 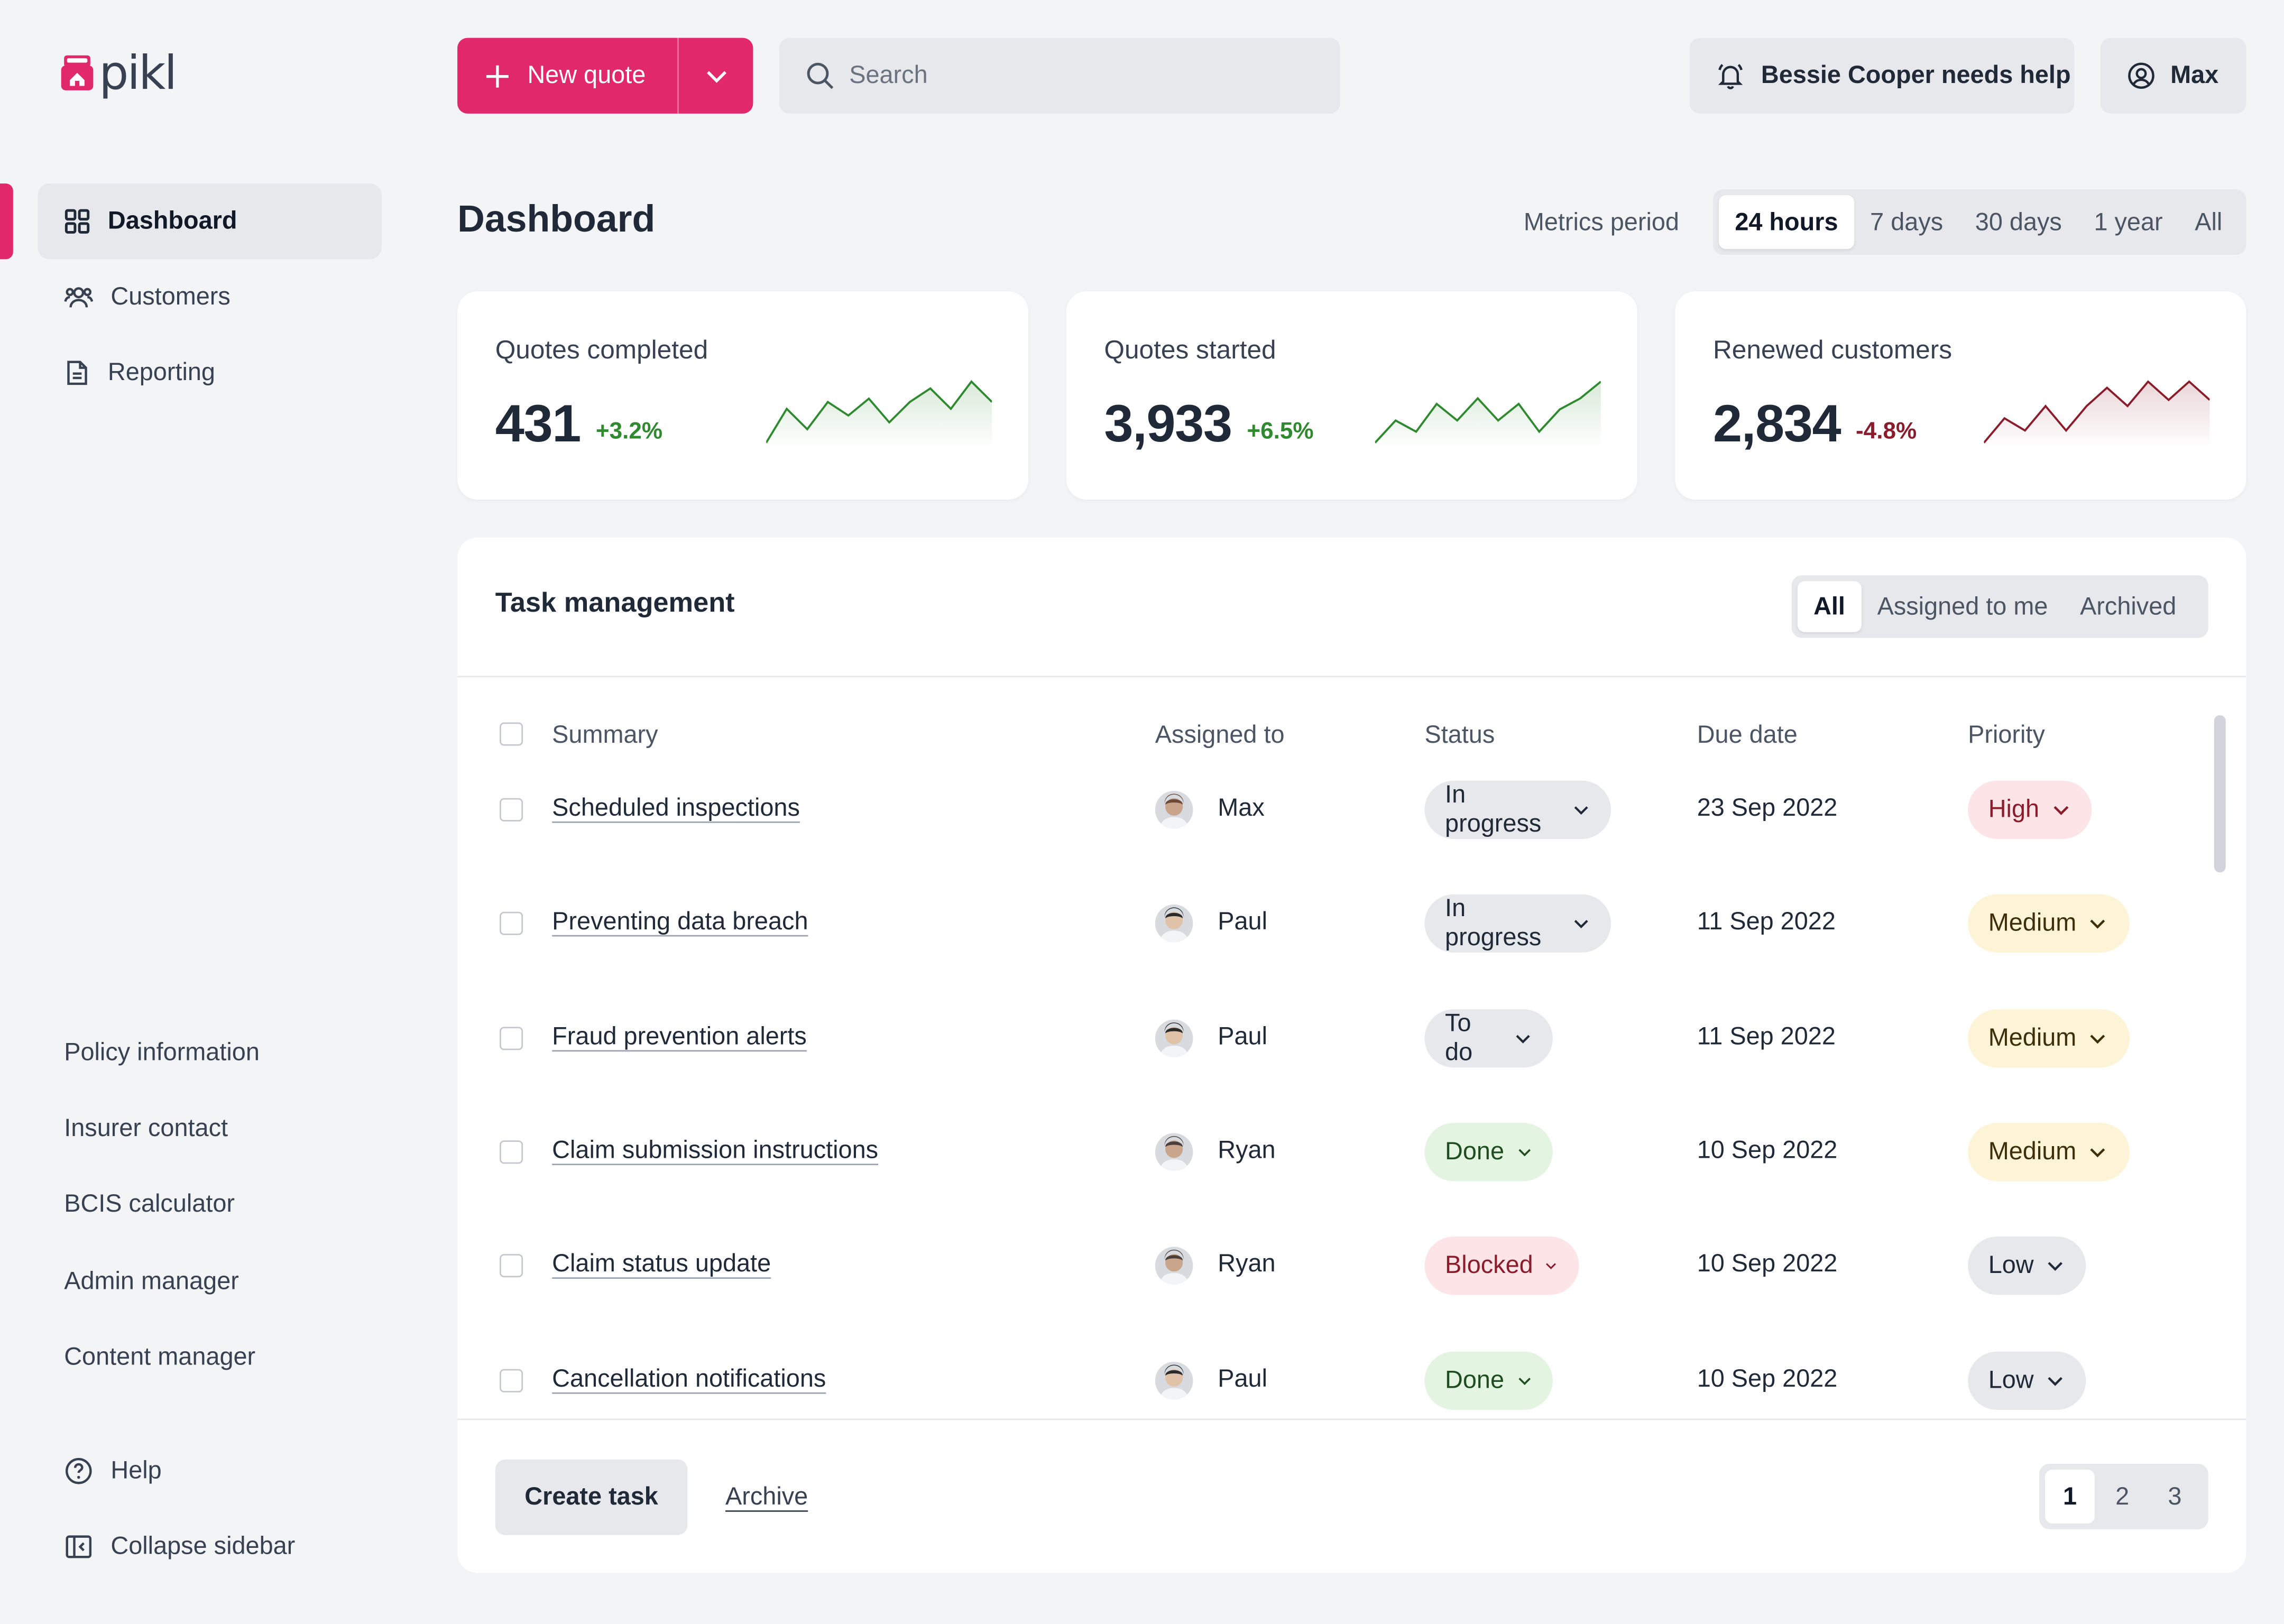 I want to click on period-1-year: 1 year, so click(x=2128, y=221).